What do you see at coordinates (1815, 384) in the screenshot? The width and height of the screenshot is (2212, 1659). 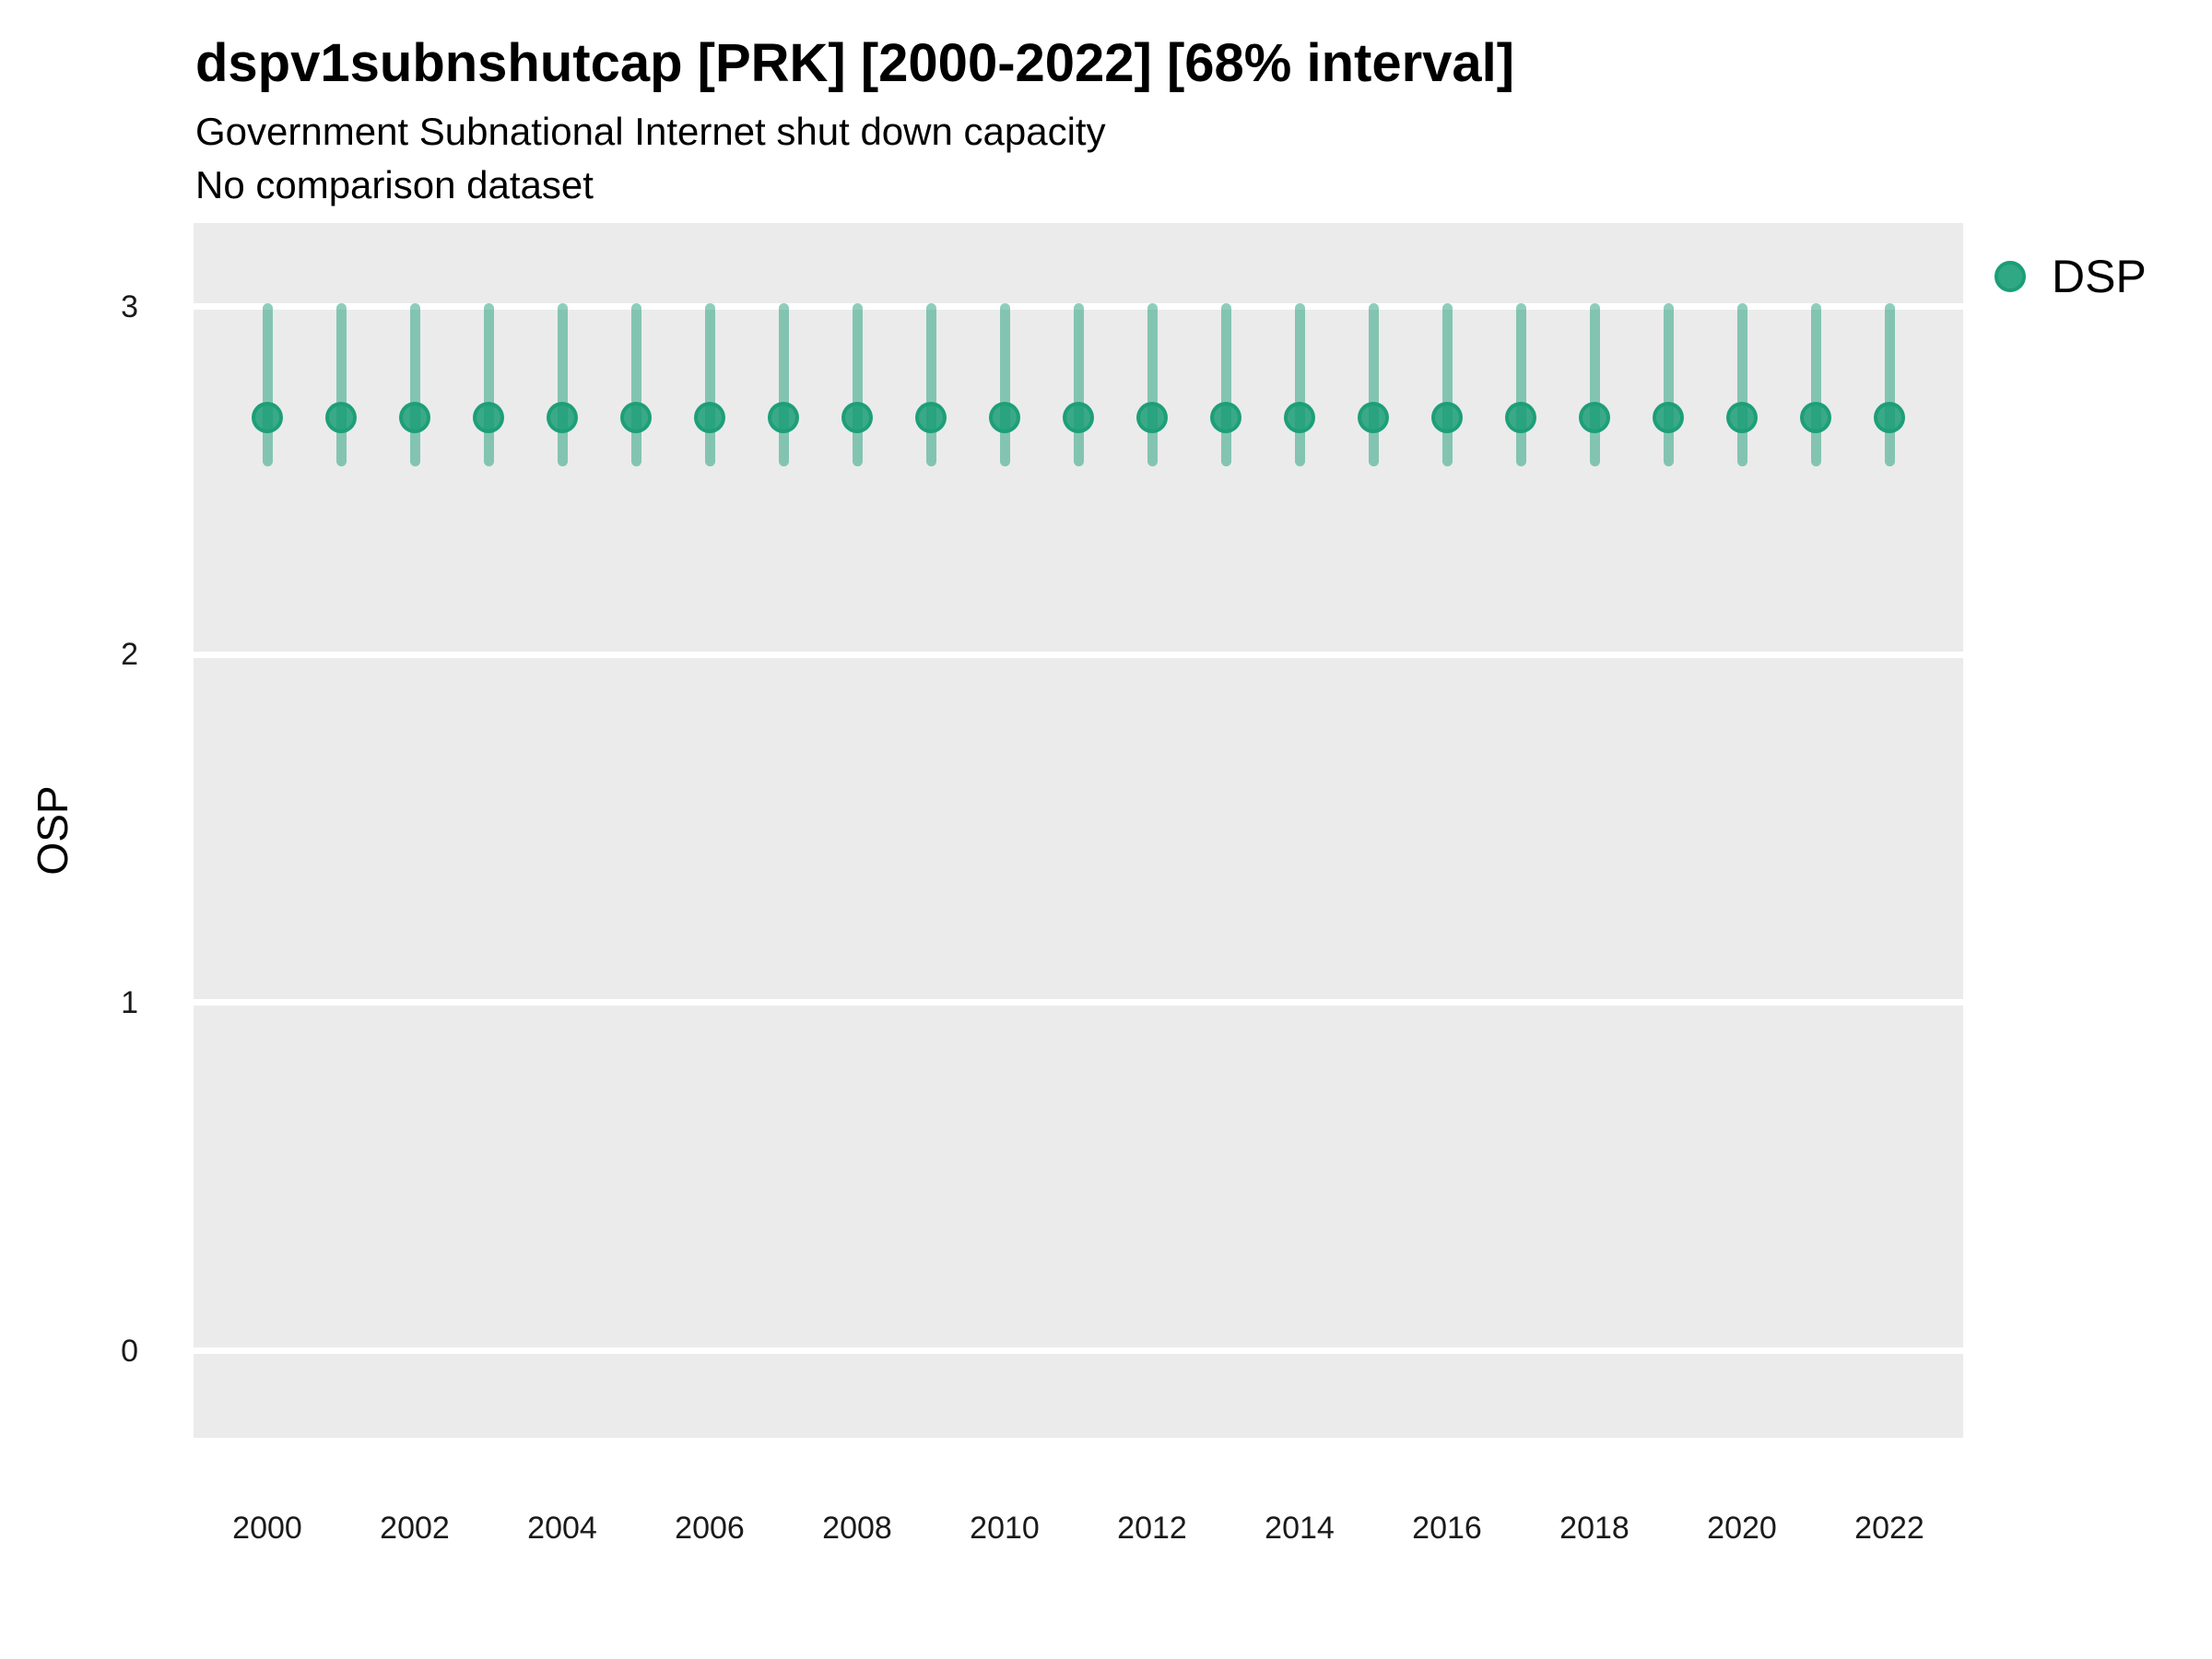 I see `interval-line-2021` at bounding box center [1815, 384].